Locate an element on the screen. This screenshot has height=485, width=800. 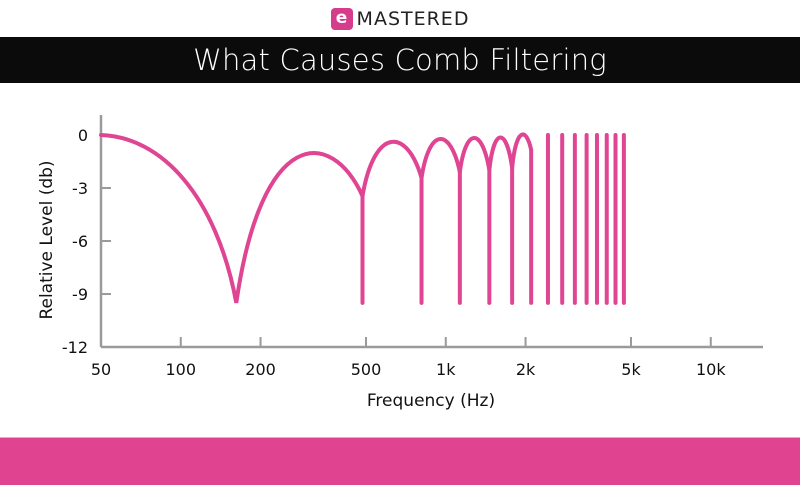
title-banner: What Causes Comb Filtering is located at coordinates (400, 60).